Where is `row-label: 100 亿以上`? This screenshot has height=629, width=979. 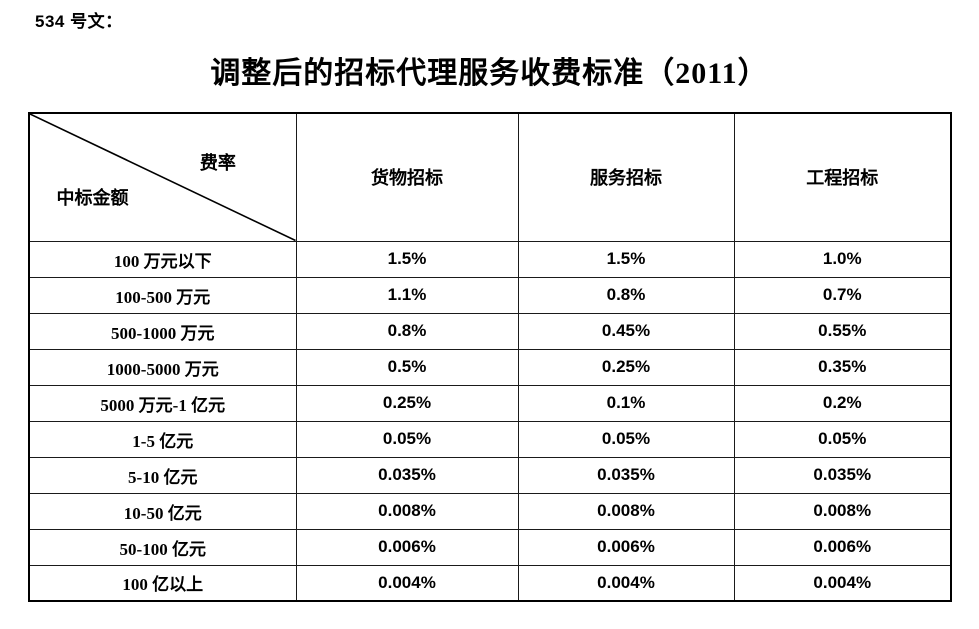
row-label: 100 亿以上 is located at coordinates (162, 583).